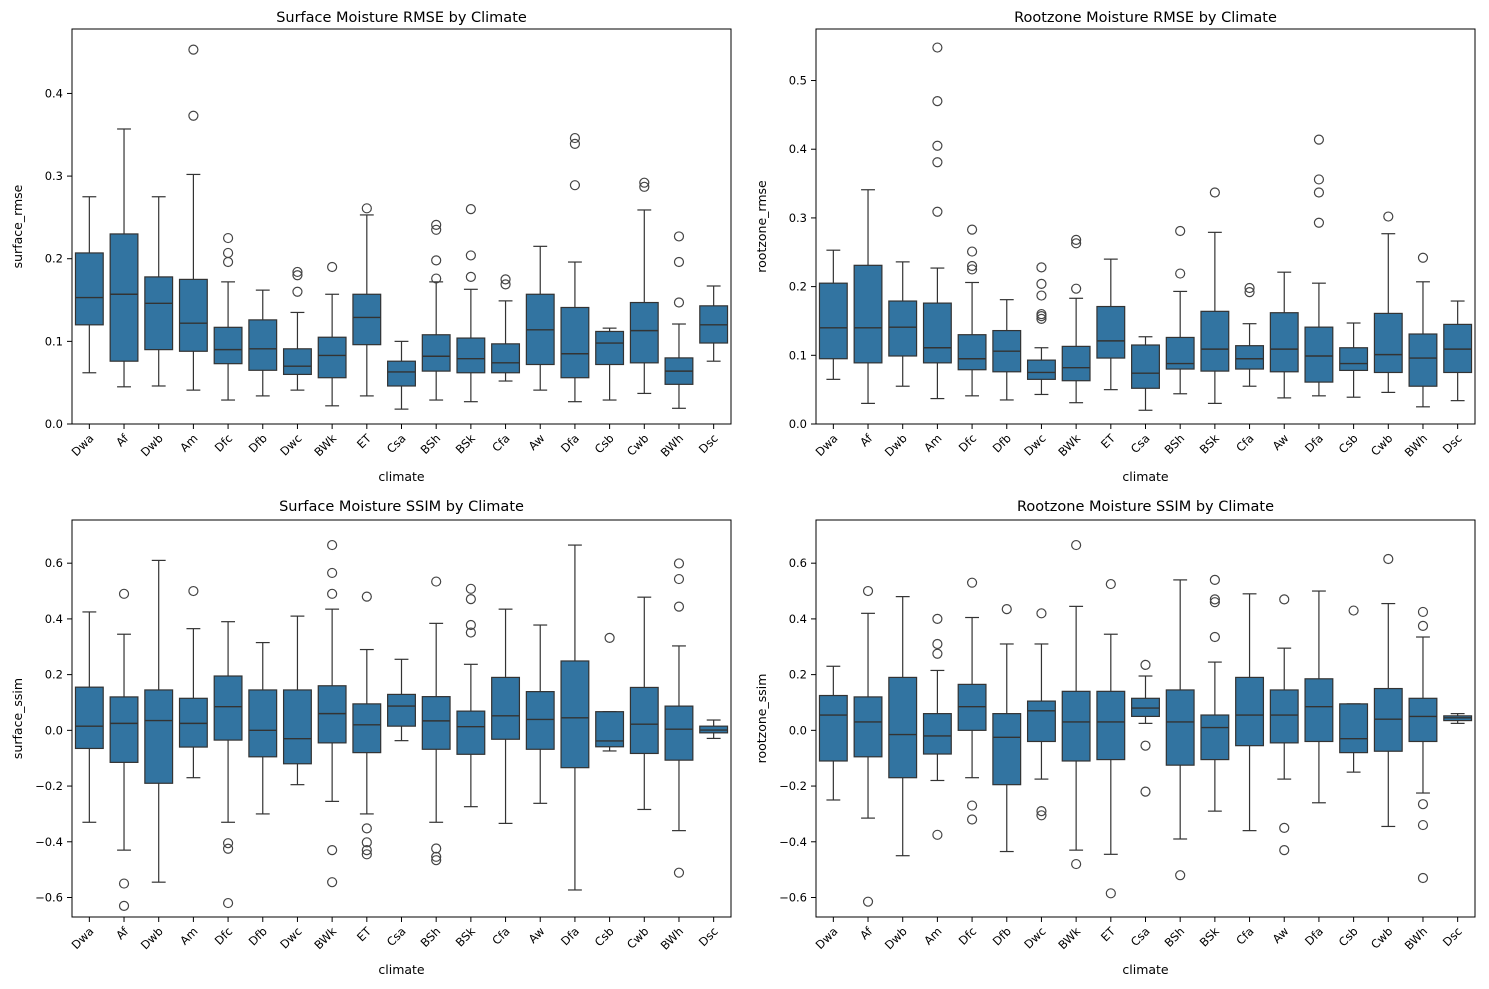 Image resolution: width=1489 pixels, height=989 pixels. Describe the element at coordinates (644, 703) in the screenshot. I see `box-Cwb` at that location.